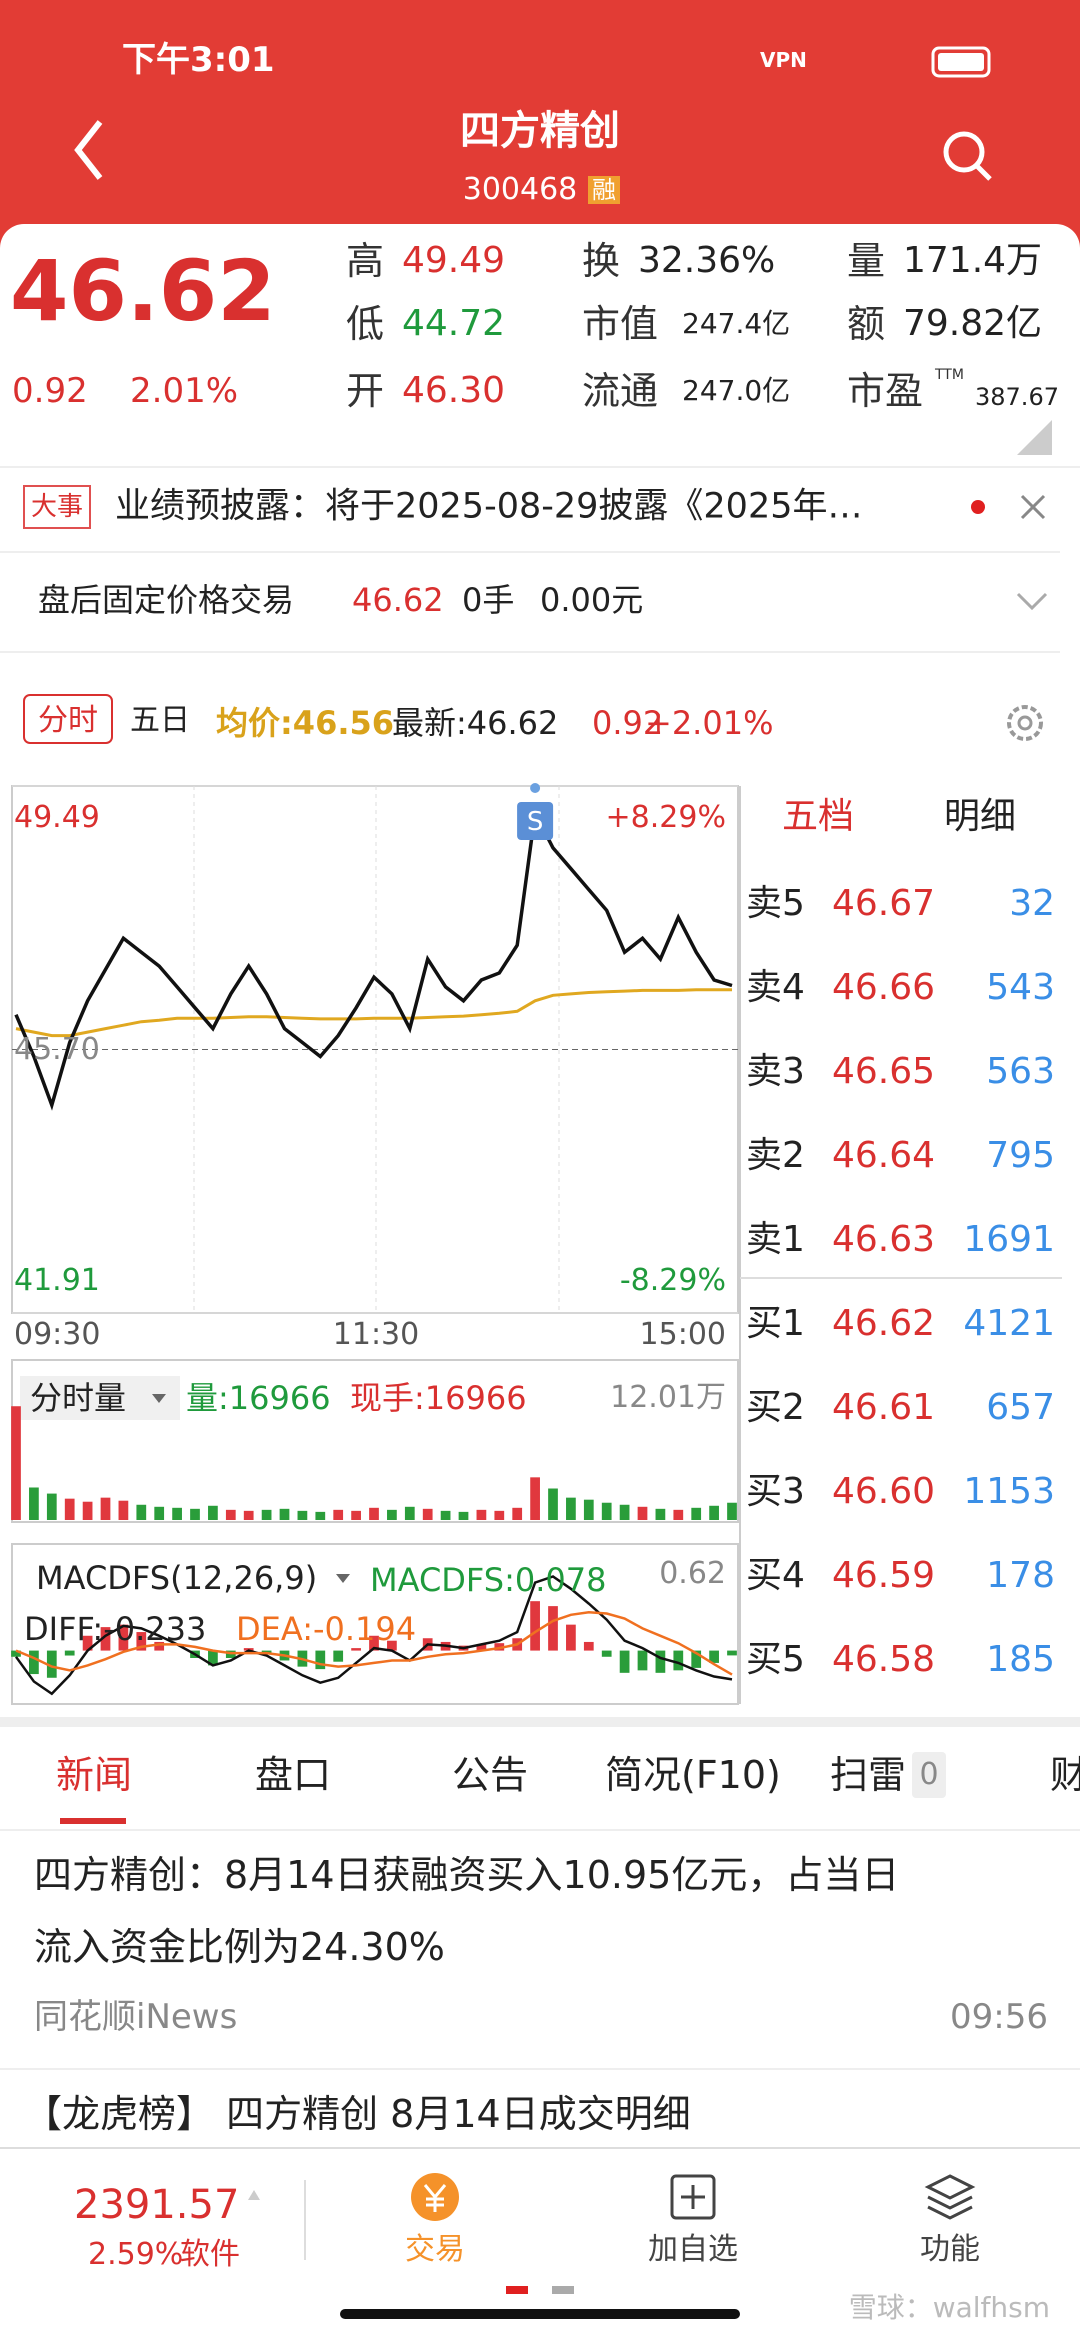 This screenshot has width=1080, height=2340. What do you see at coordinates (357, 2114) in the screenshot?
I see `news-headline: 【龙虎榜】 四方精创 8月14日成交明细` at bounding box center [357, 2114].